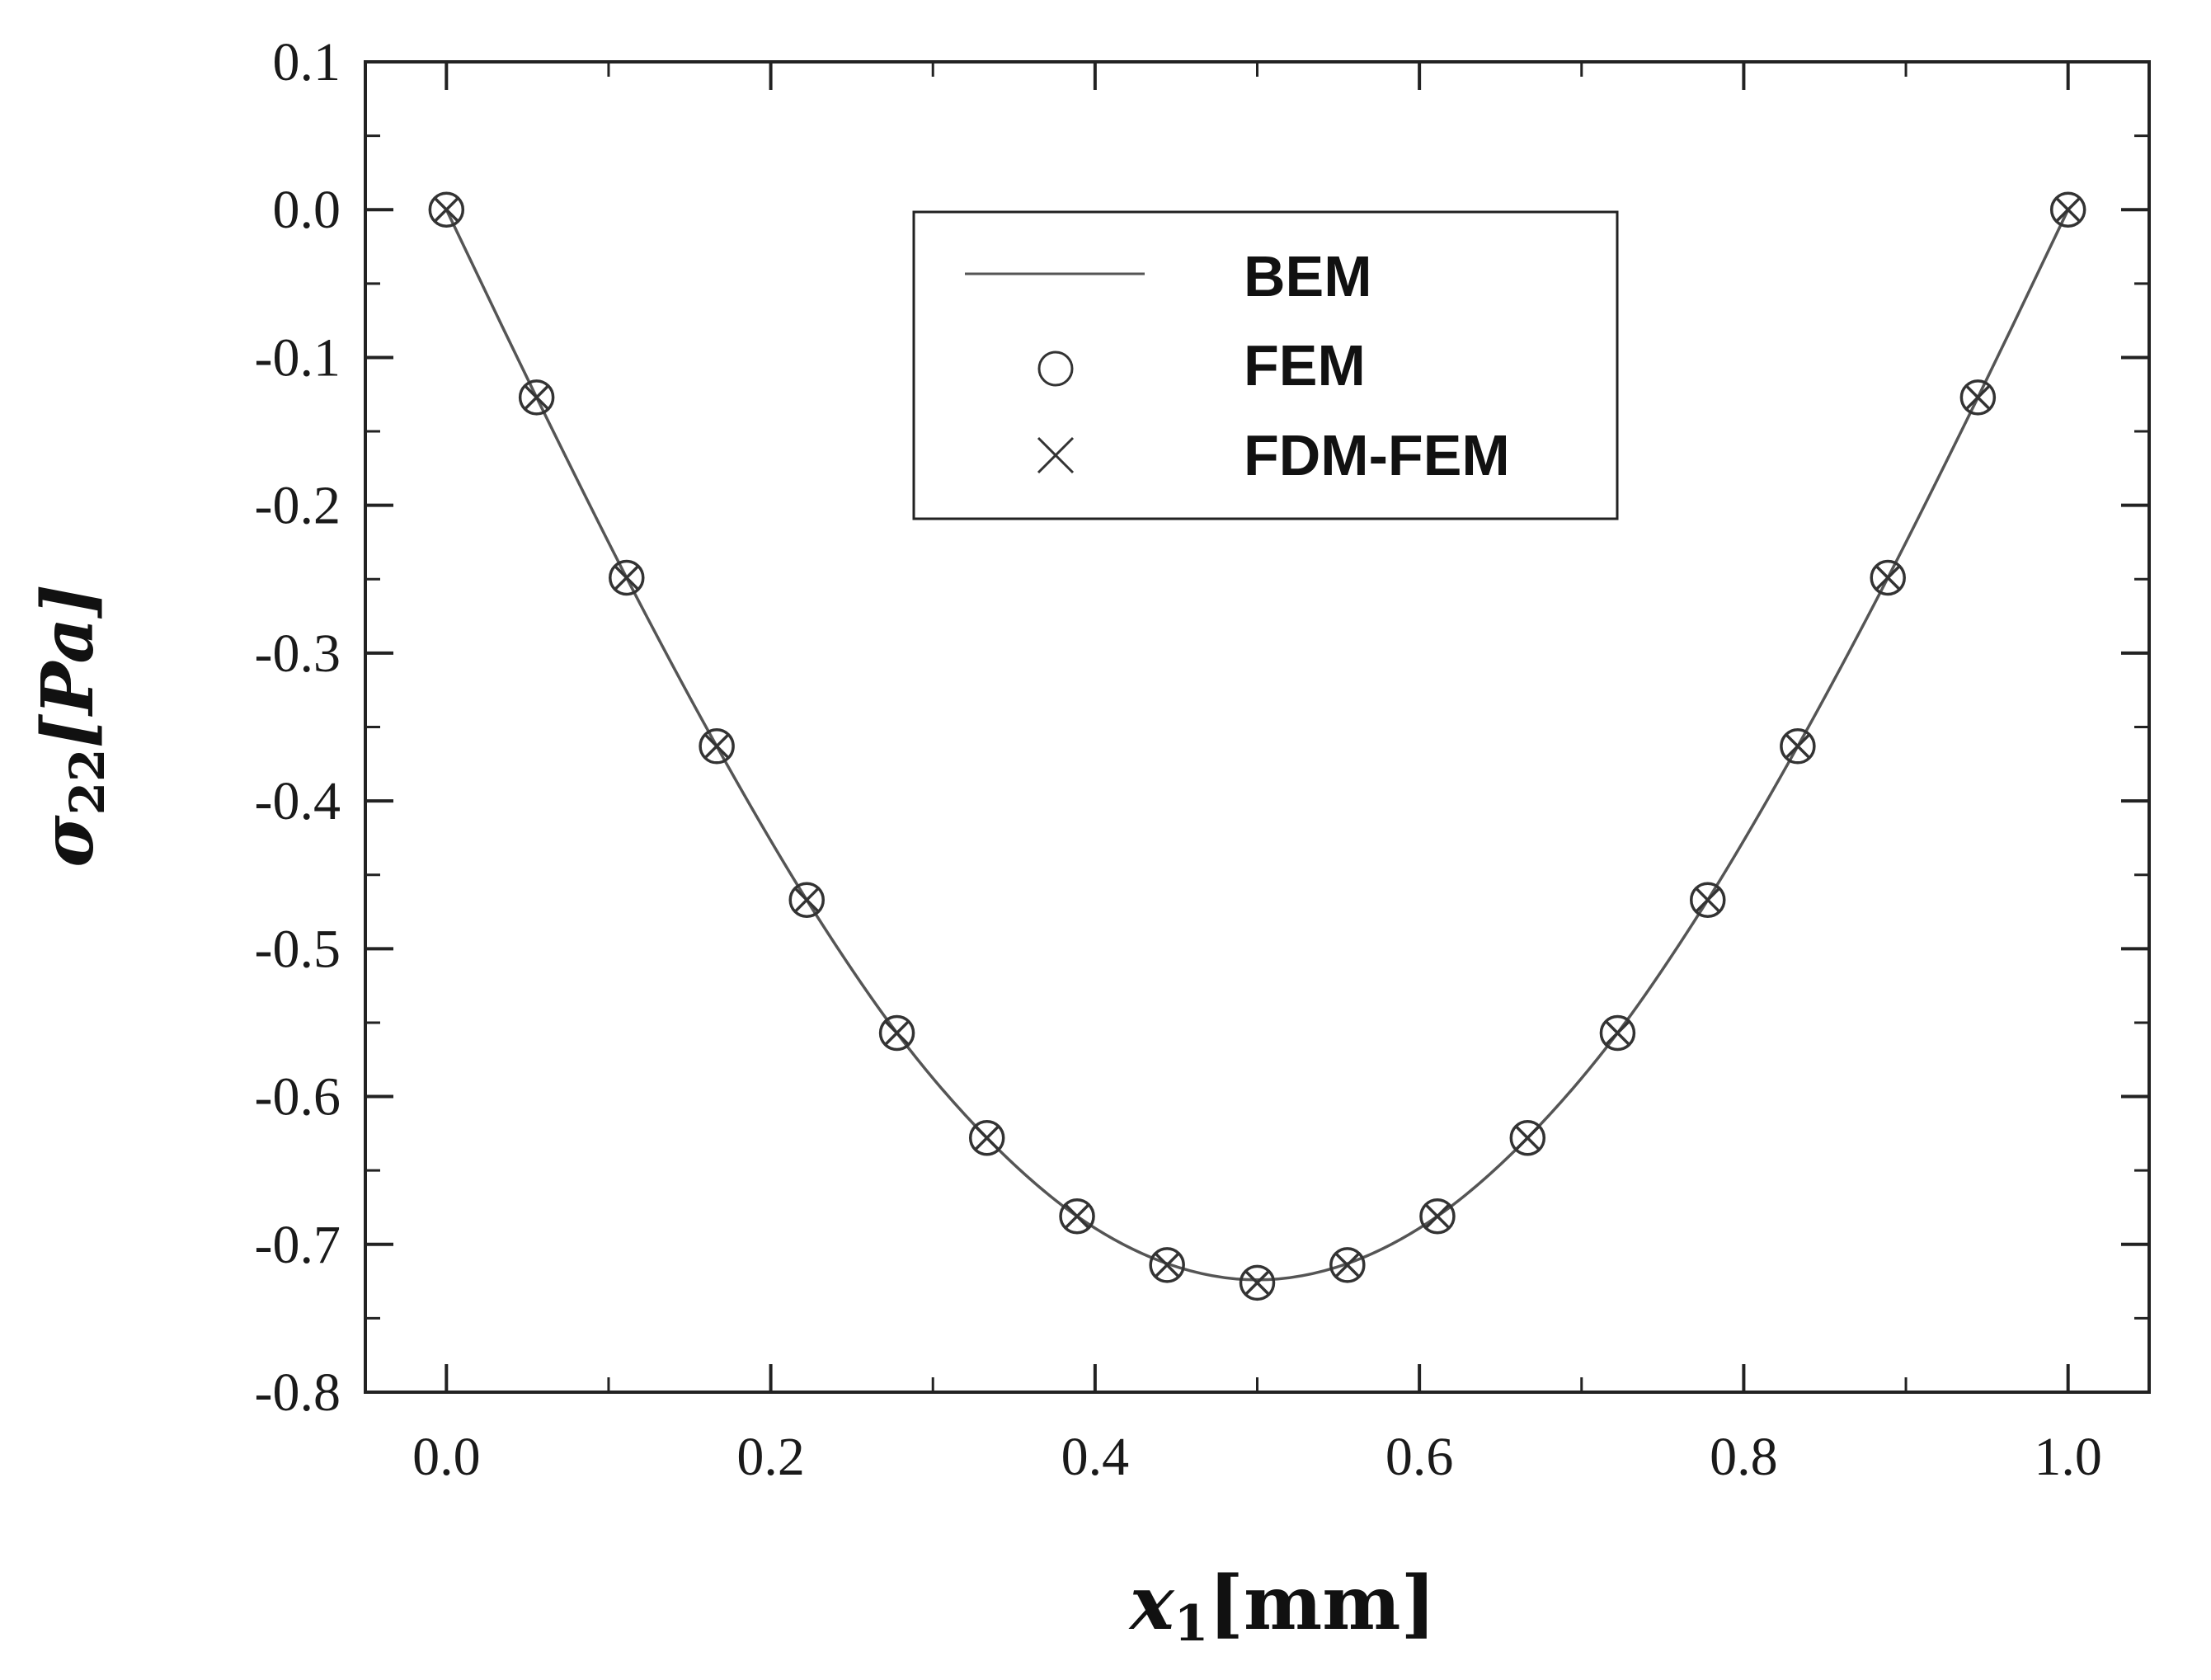 Image resolution: width=2211 pixels, height=1680 pixels. I want to click on y-axis-symbol: σ, so click(68, 841).